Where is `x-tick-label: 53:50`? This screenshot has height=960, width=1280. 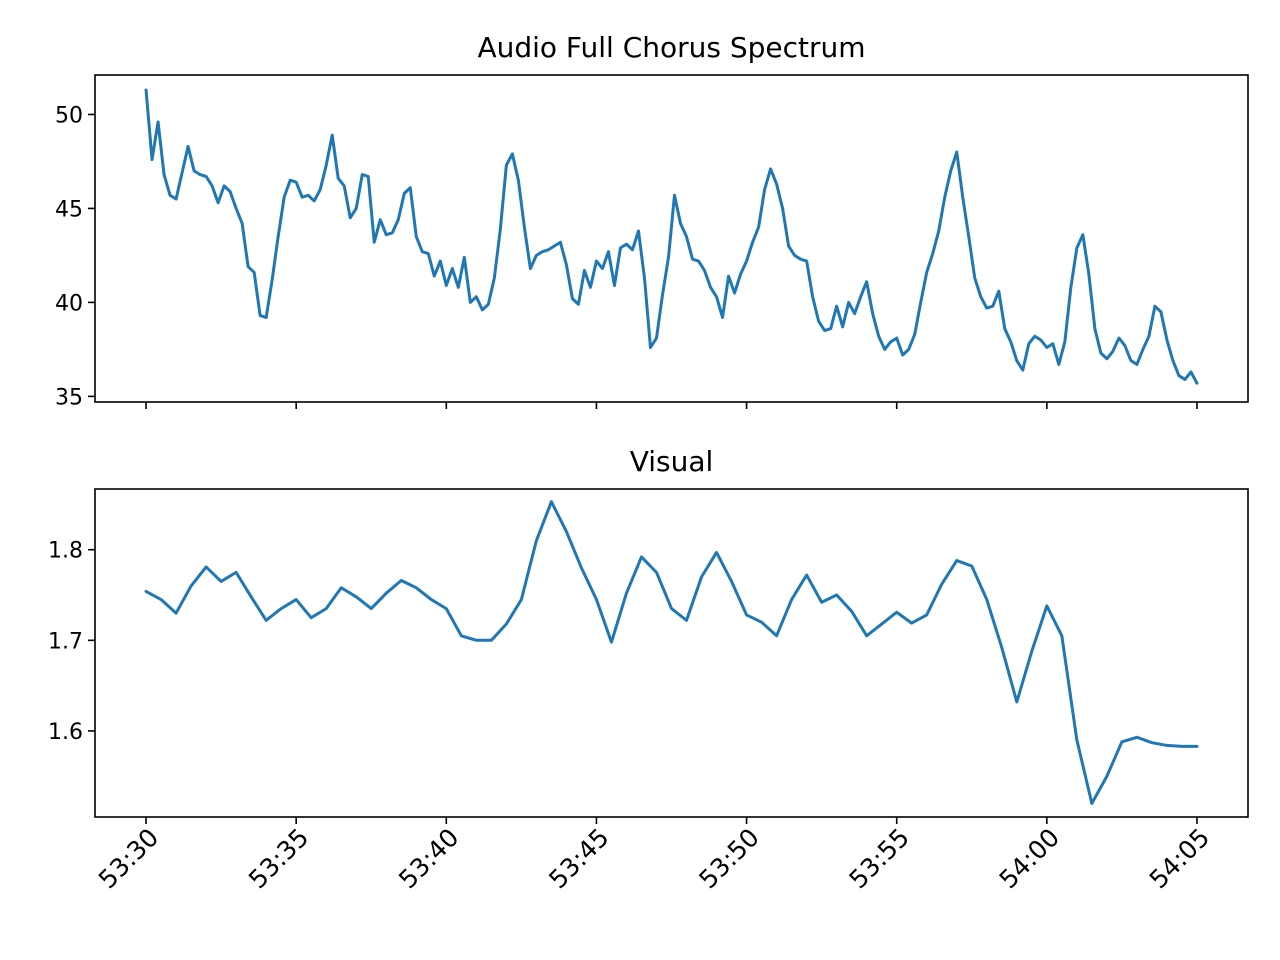
x-tick-label: 53:50 is located at coordinates (728, 858).